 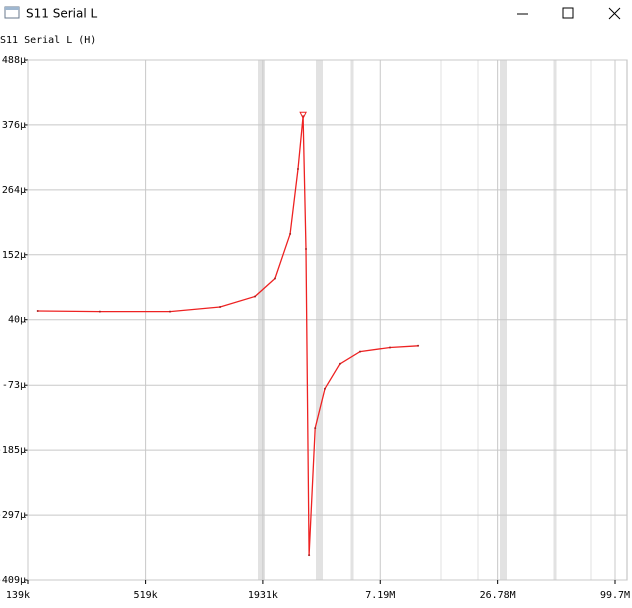 What do you see at coordinates (17, 320) in the screenshot?
I see `y-tick-label: 40μ` at bounding box center [17, 320].